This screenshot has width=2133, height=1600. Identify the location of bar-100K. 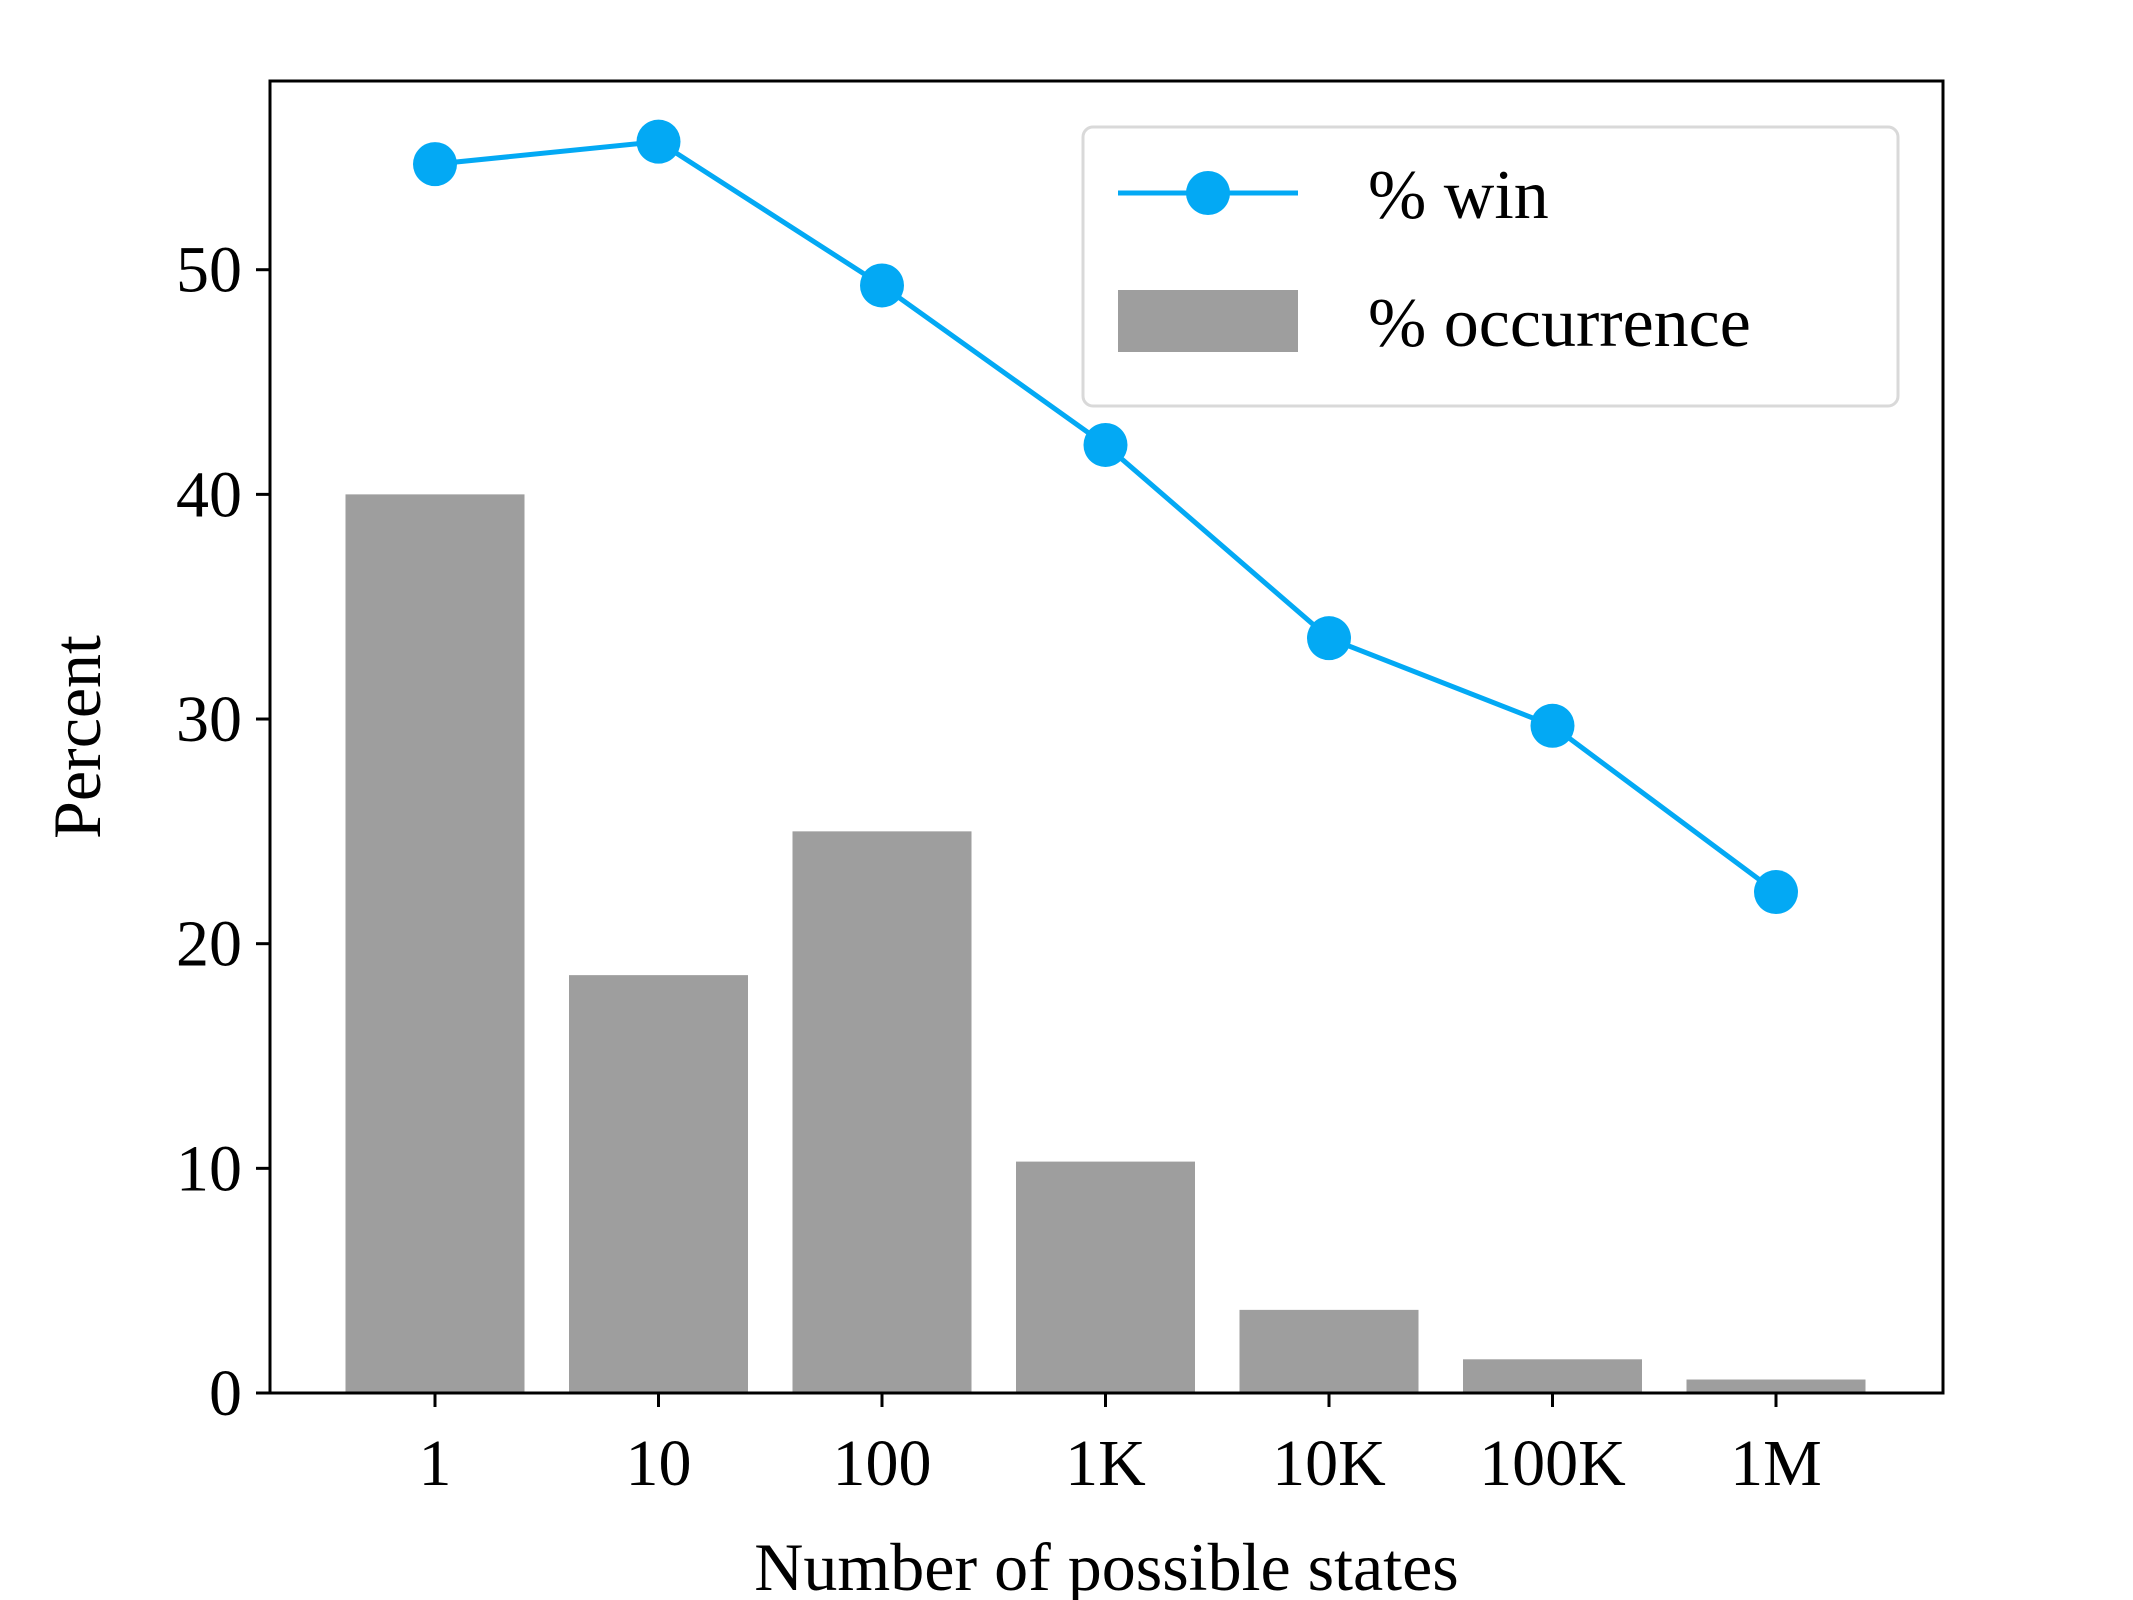
(1552, 1376).